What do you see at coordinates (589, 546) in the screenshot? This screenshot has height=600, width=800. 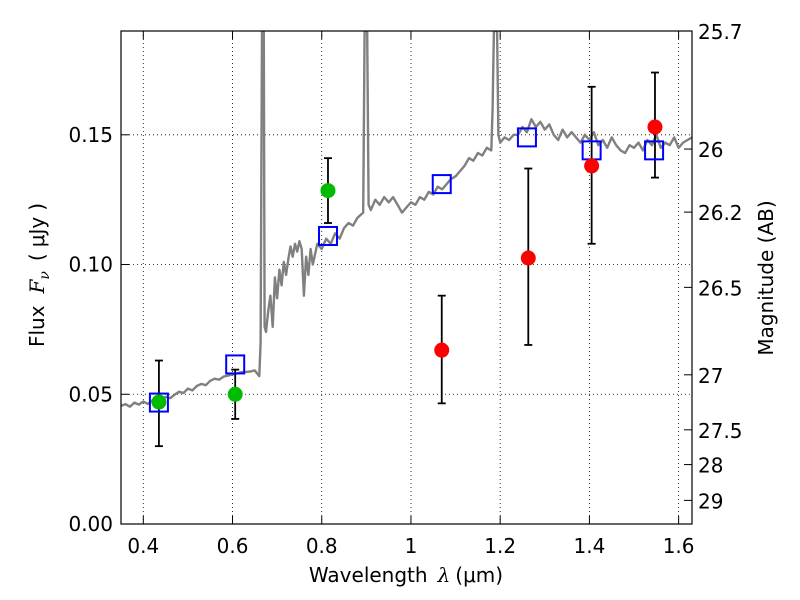 I see `x-tick-label: 1.4` at bounding box center [589, 546].